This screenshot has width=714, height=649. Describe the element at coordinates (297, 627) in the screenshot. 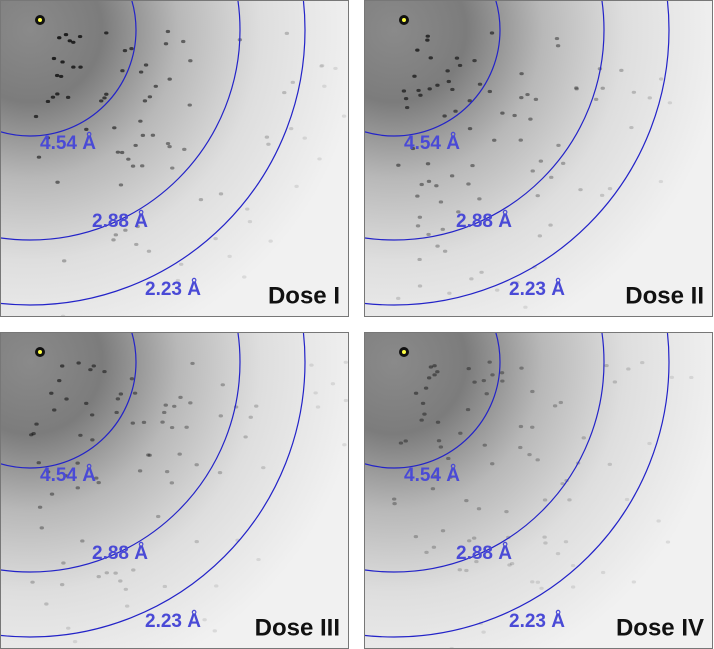

I see `dose-label: Dose III` at that location.